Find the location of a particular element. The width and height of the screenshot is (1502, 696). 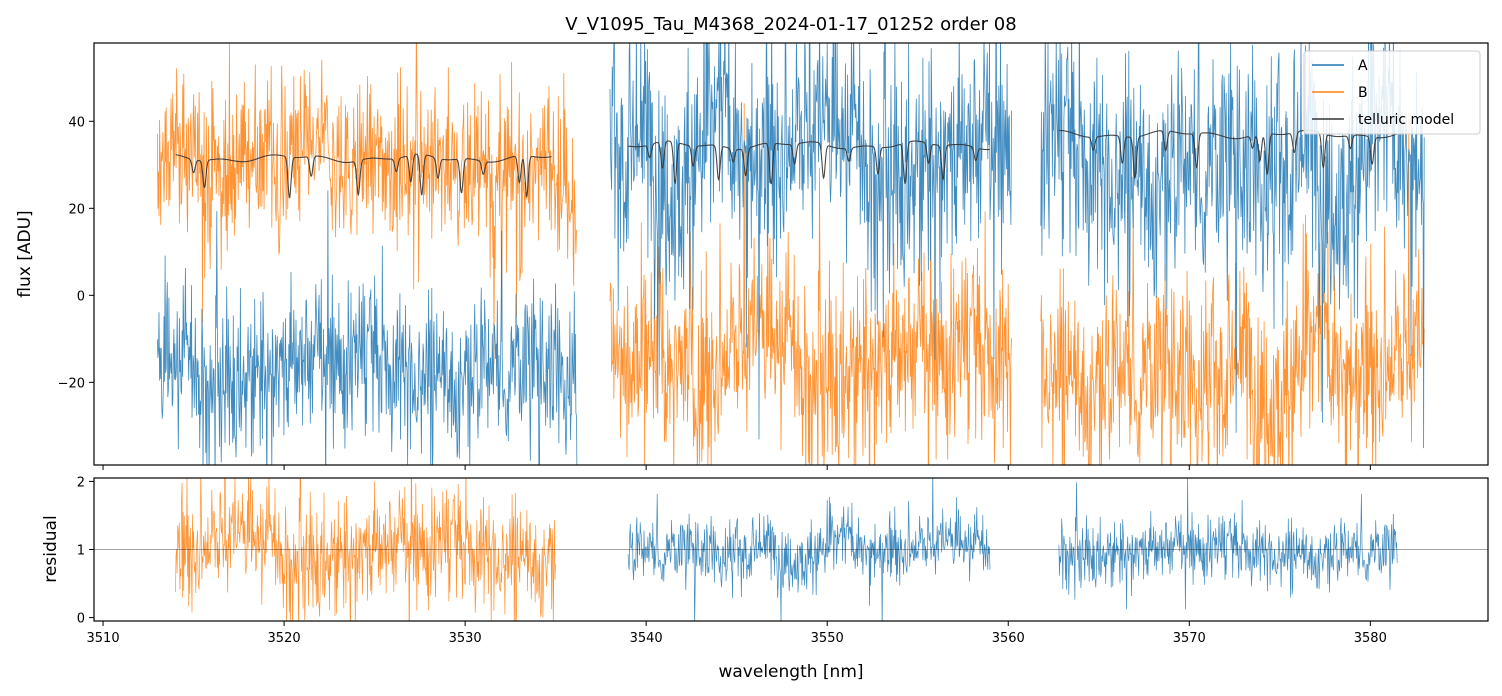

residual-y-axis-label: residual is located at coordinates (51, 548).